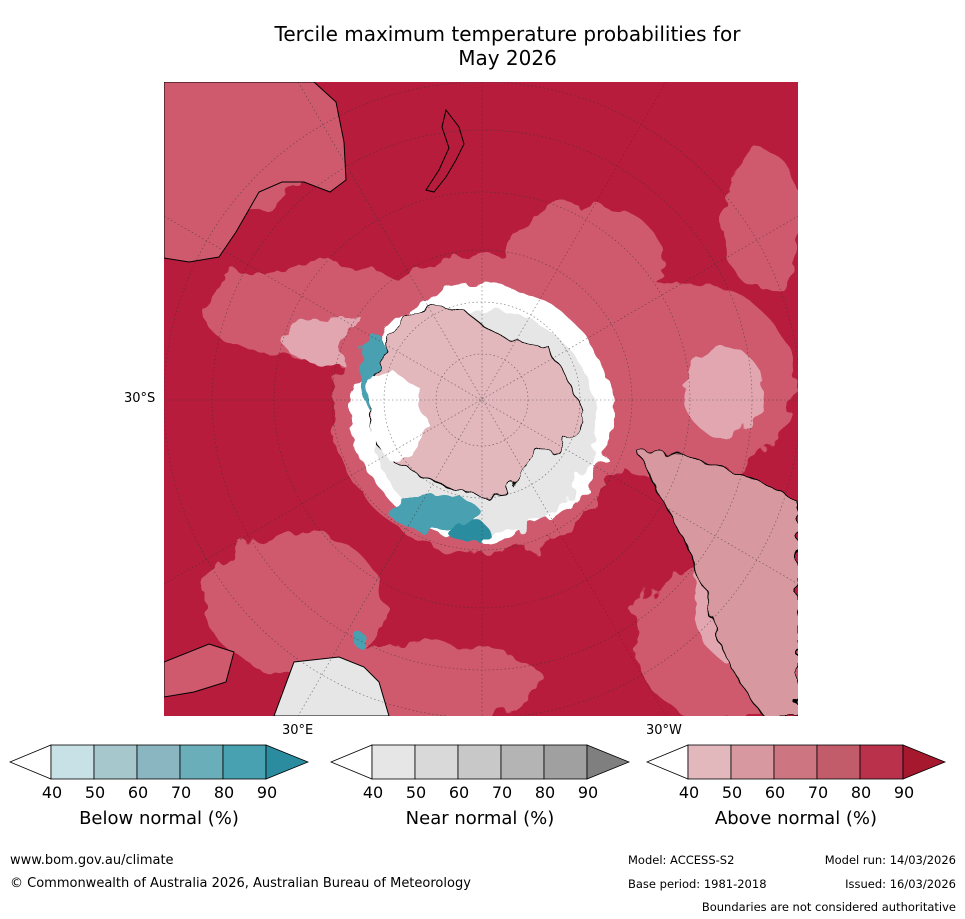  Describe the element at coordinates (480, 818) in the screenshot. I see `colorbar-near-title: Near normal (%)` at that location.